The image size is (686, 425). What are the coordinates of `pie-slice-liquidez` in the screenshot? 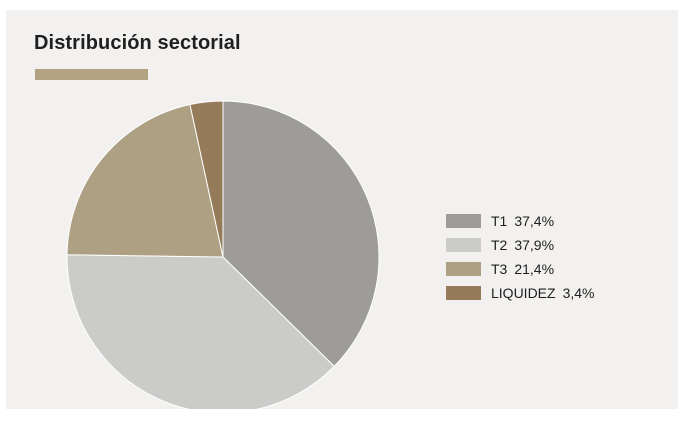 It's located at (206, 179).